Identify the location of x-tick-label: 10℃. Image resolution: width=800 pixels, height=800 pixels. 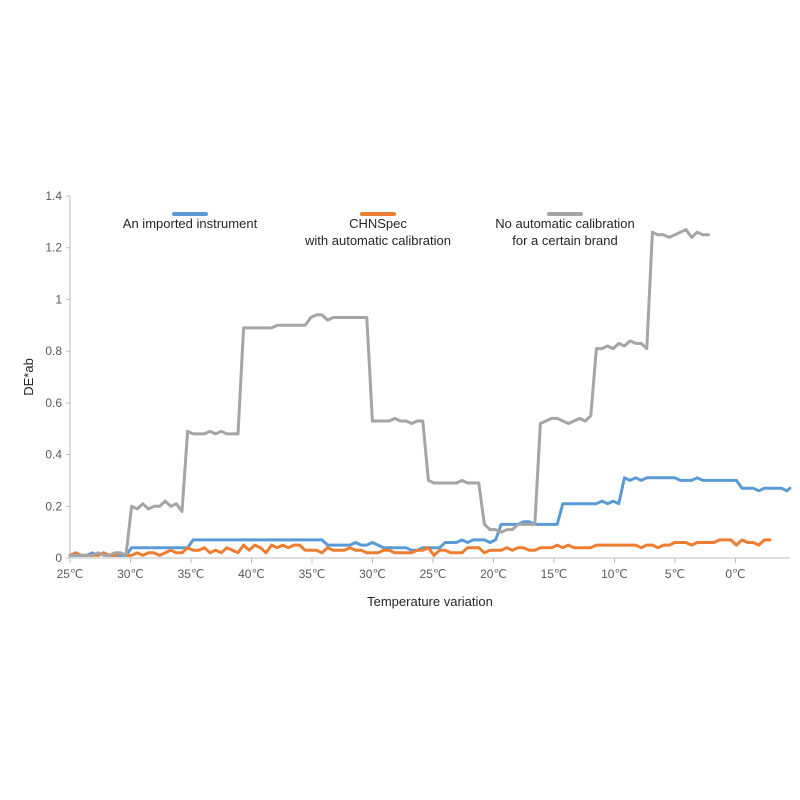
(614, 574).